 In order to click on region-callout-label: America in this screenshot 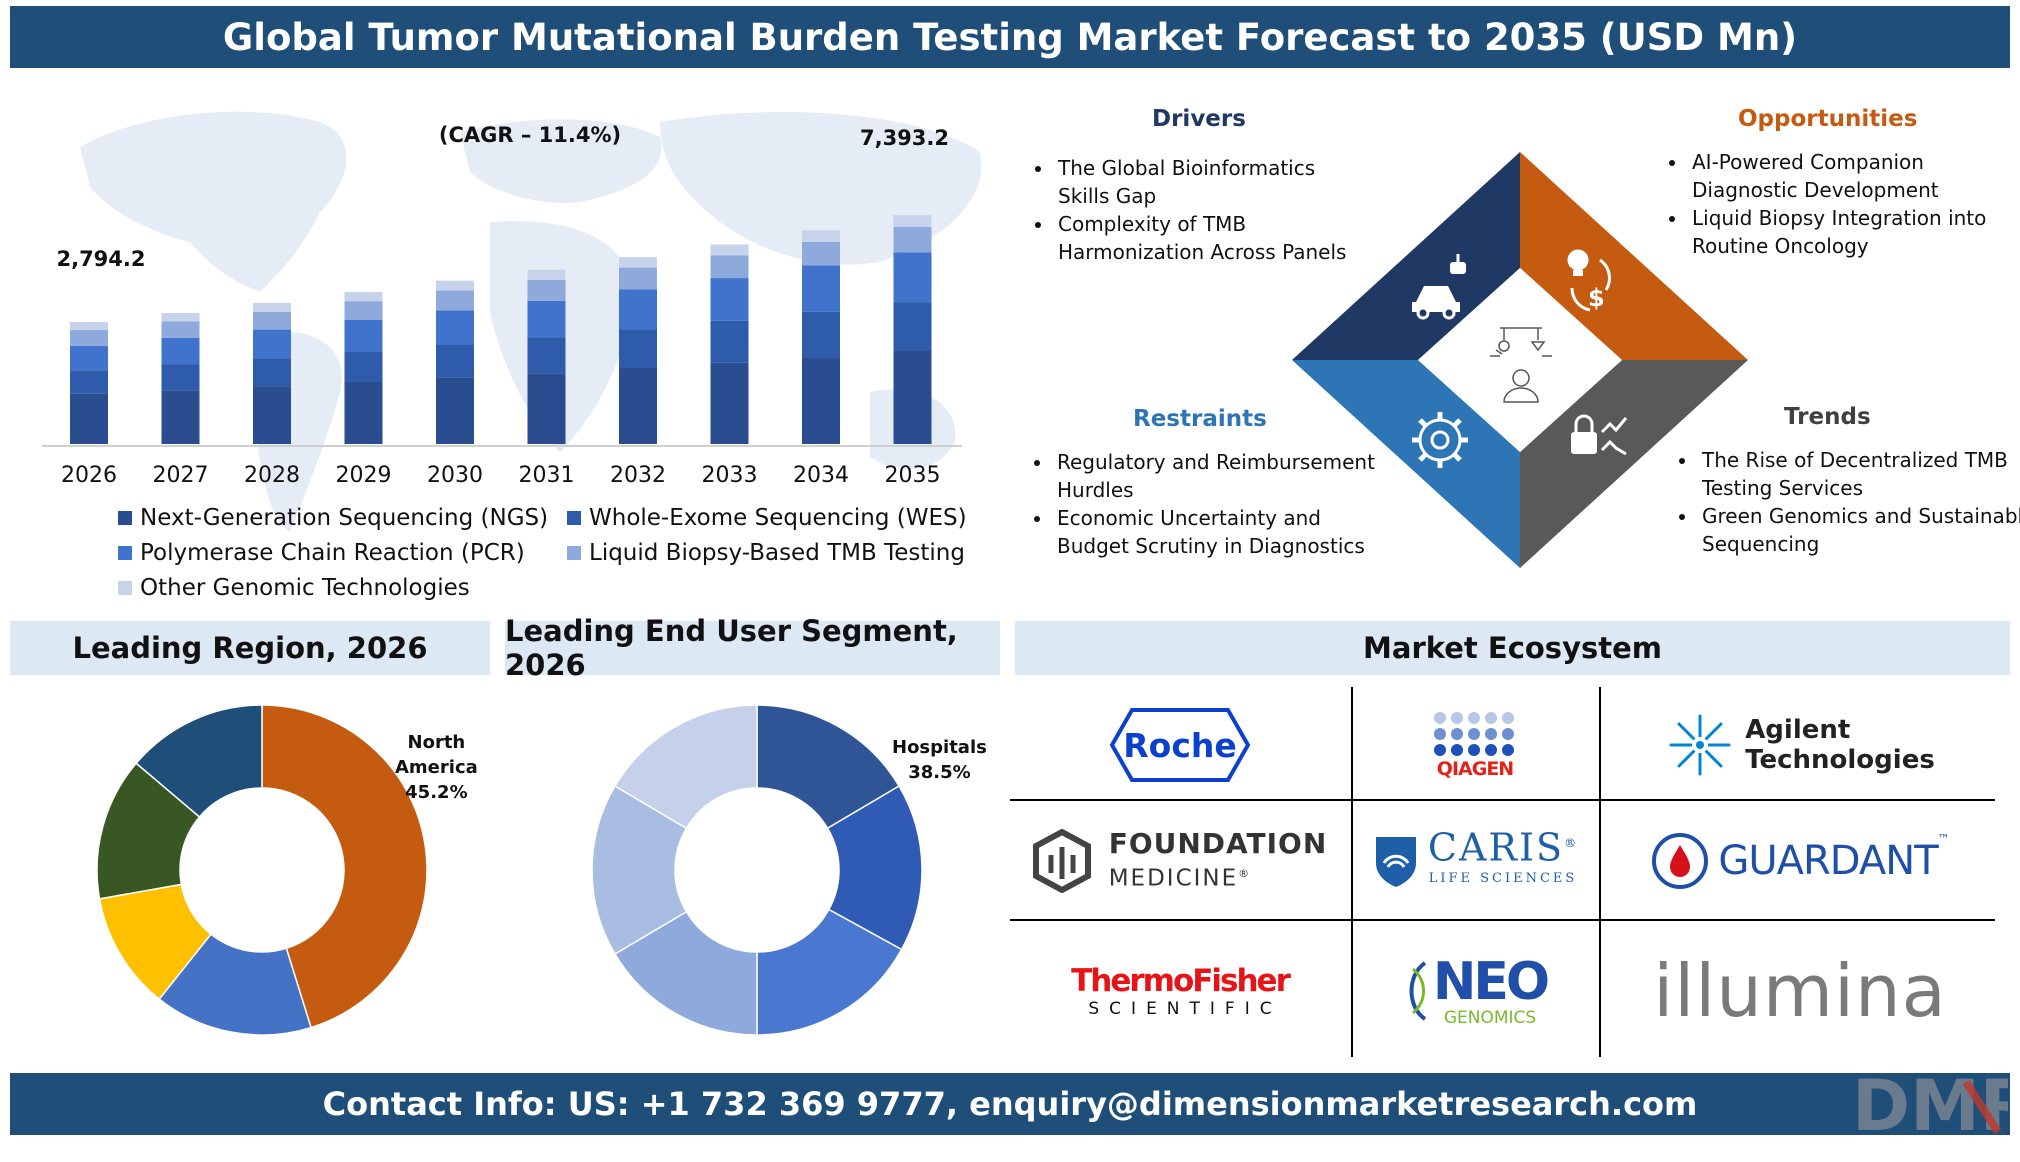, I will do `click(436, 767)`.